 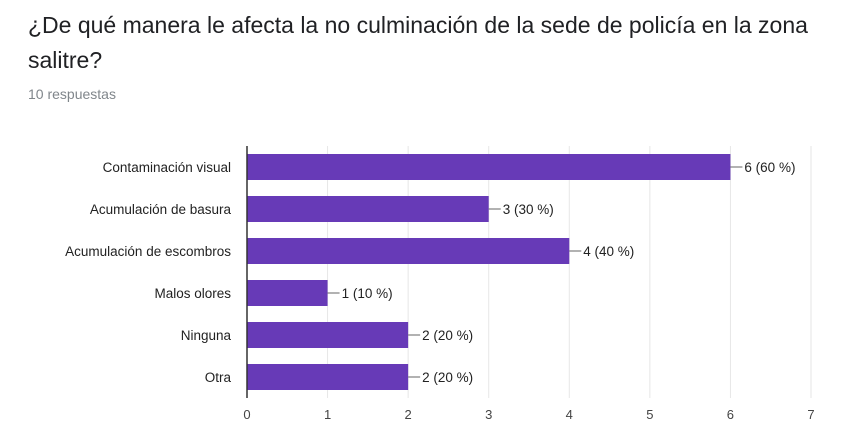 What do you see at coordinates (569, 414) in the screenshot?
I see `x-tick-label: 4` at bounding box center [569, 414].